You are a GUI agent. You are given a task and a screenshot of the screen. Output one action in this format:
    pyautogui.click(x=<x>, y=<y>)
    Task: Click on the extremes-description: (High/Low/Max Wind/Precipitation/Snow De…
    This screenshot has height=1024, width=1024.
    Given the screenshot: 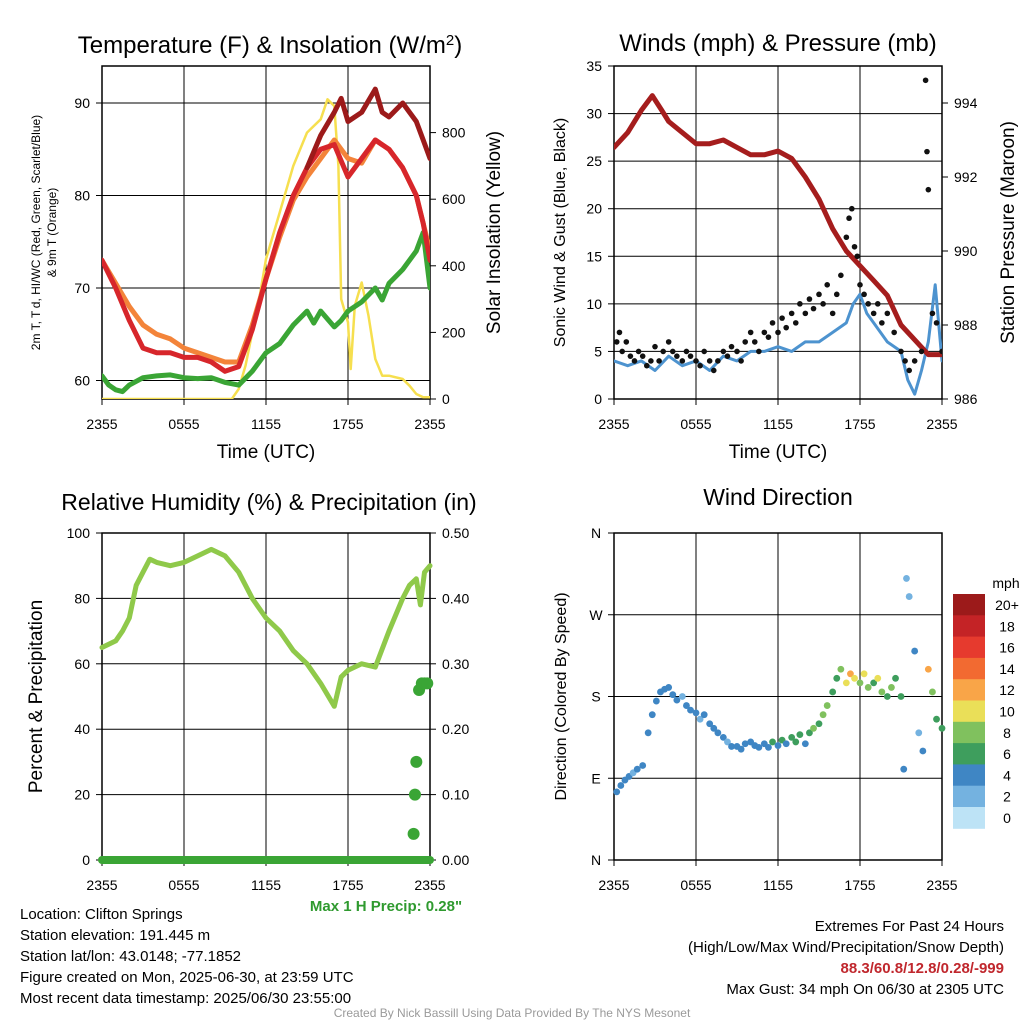 What is the action you would take?
    pyautogui.click(x=846, y=947)
    